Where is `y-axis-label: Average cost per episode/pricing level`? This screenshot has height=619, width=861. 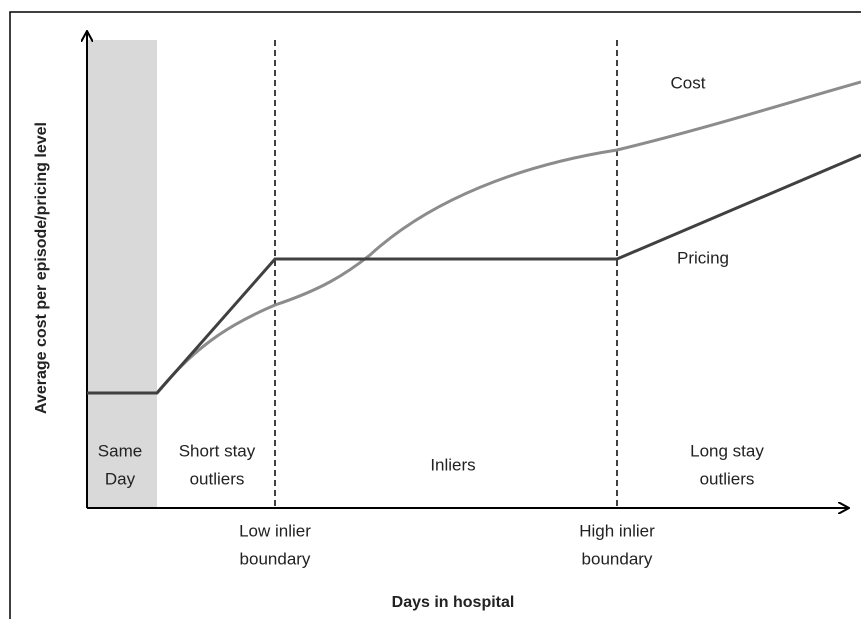
y-axis-label: Average cost per episode/pricing level is located at coordinates (41, 268).